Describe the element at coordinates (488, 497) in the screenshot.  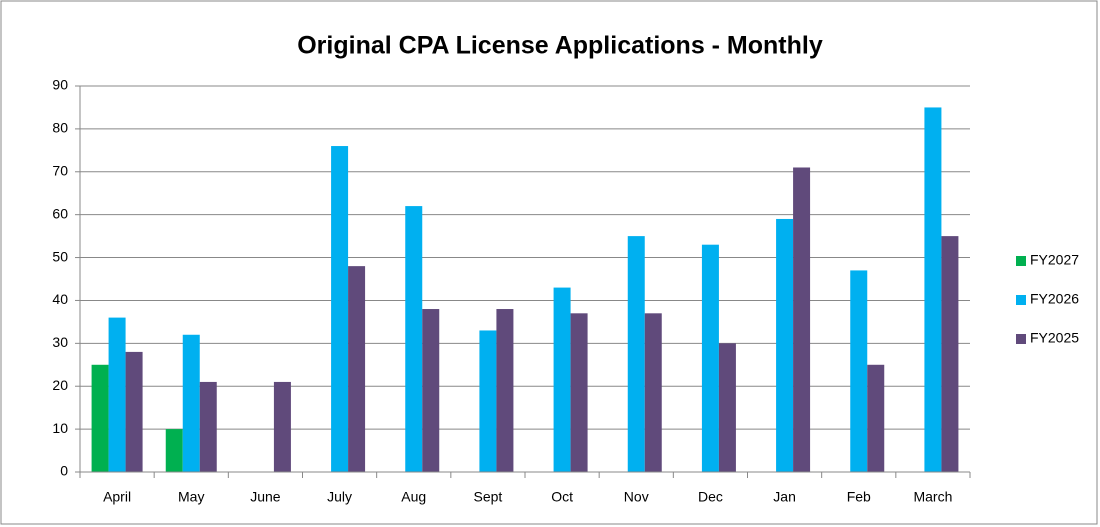
I see `x-tick-label: Sept` at that location.